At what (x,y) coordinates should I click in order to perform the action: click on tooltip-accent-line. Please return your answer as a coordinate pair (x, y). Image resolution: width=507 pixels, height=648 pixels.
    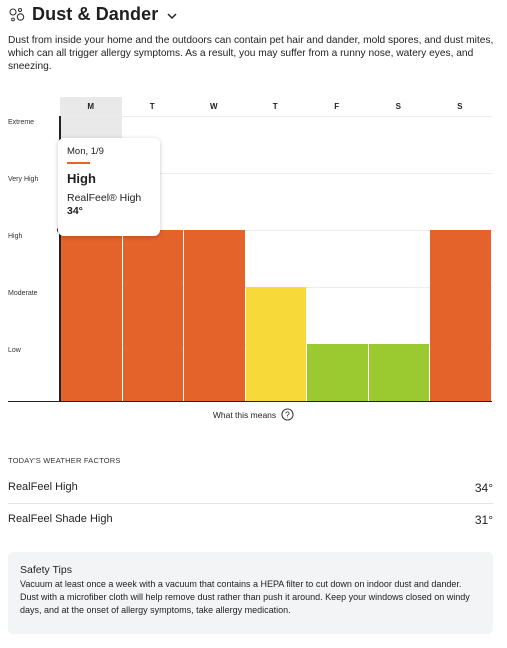
    Looking at the image, I should click on (78, 163).